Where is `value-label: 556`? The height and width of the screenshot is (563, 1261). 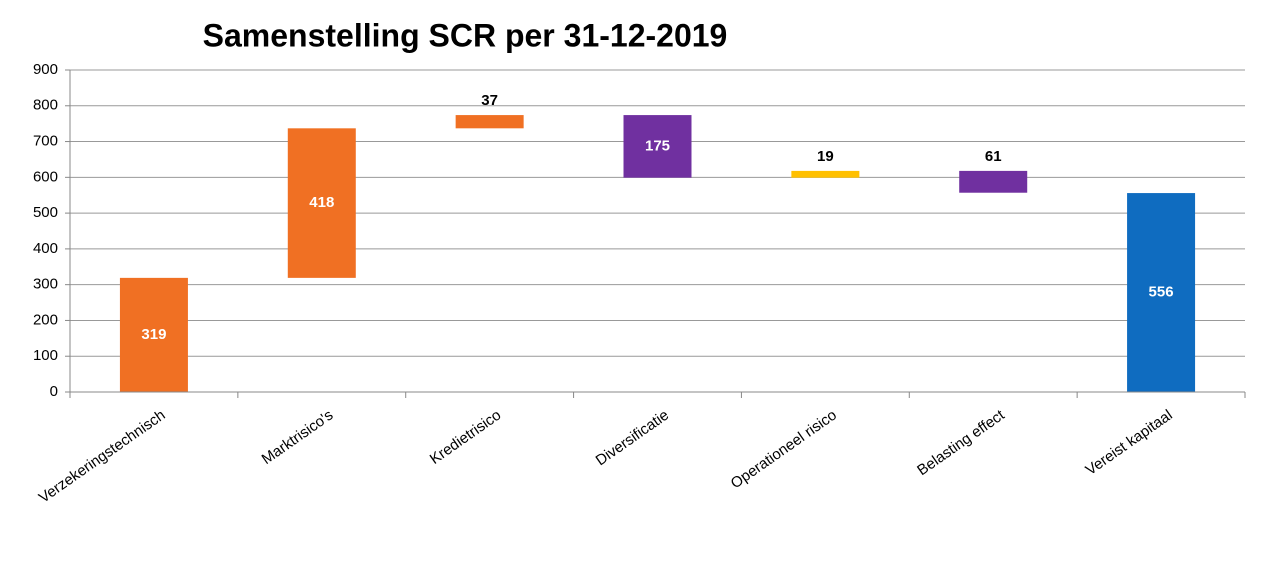 value-label: 556 is located at coordinates (1161, 292).